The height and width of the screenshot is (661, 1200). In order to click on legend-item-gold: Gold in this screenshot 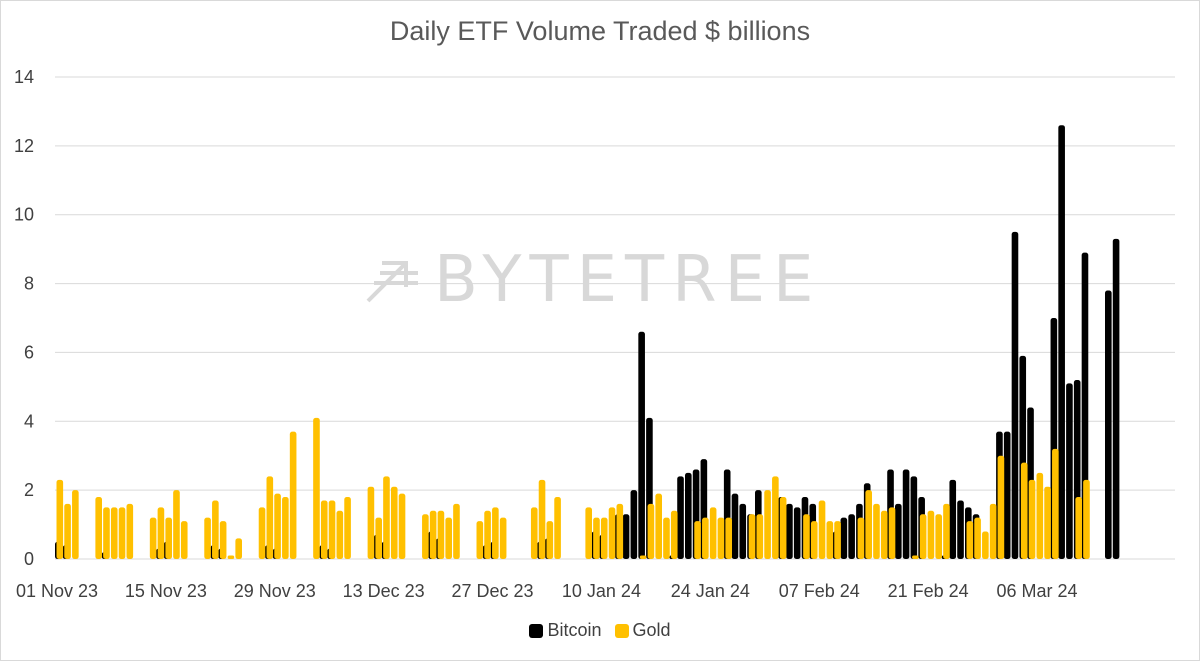, I will do `click(642, 630)`.